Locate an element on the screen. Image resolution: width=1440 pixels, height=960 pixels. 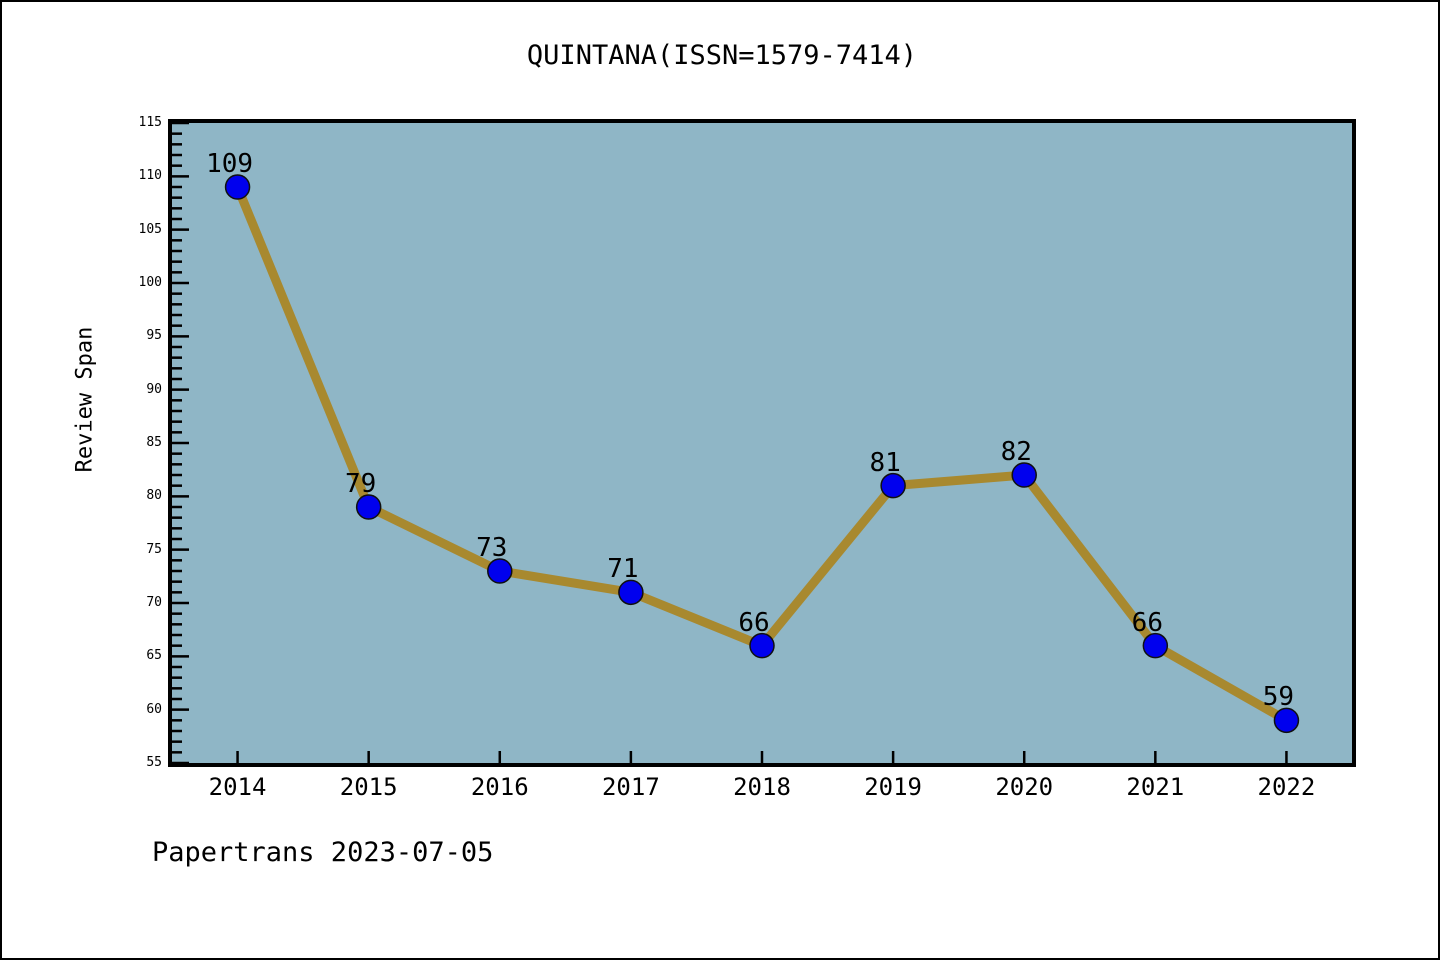
y-tick-label: 65 is located at coordinates (154, 656).